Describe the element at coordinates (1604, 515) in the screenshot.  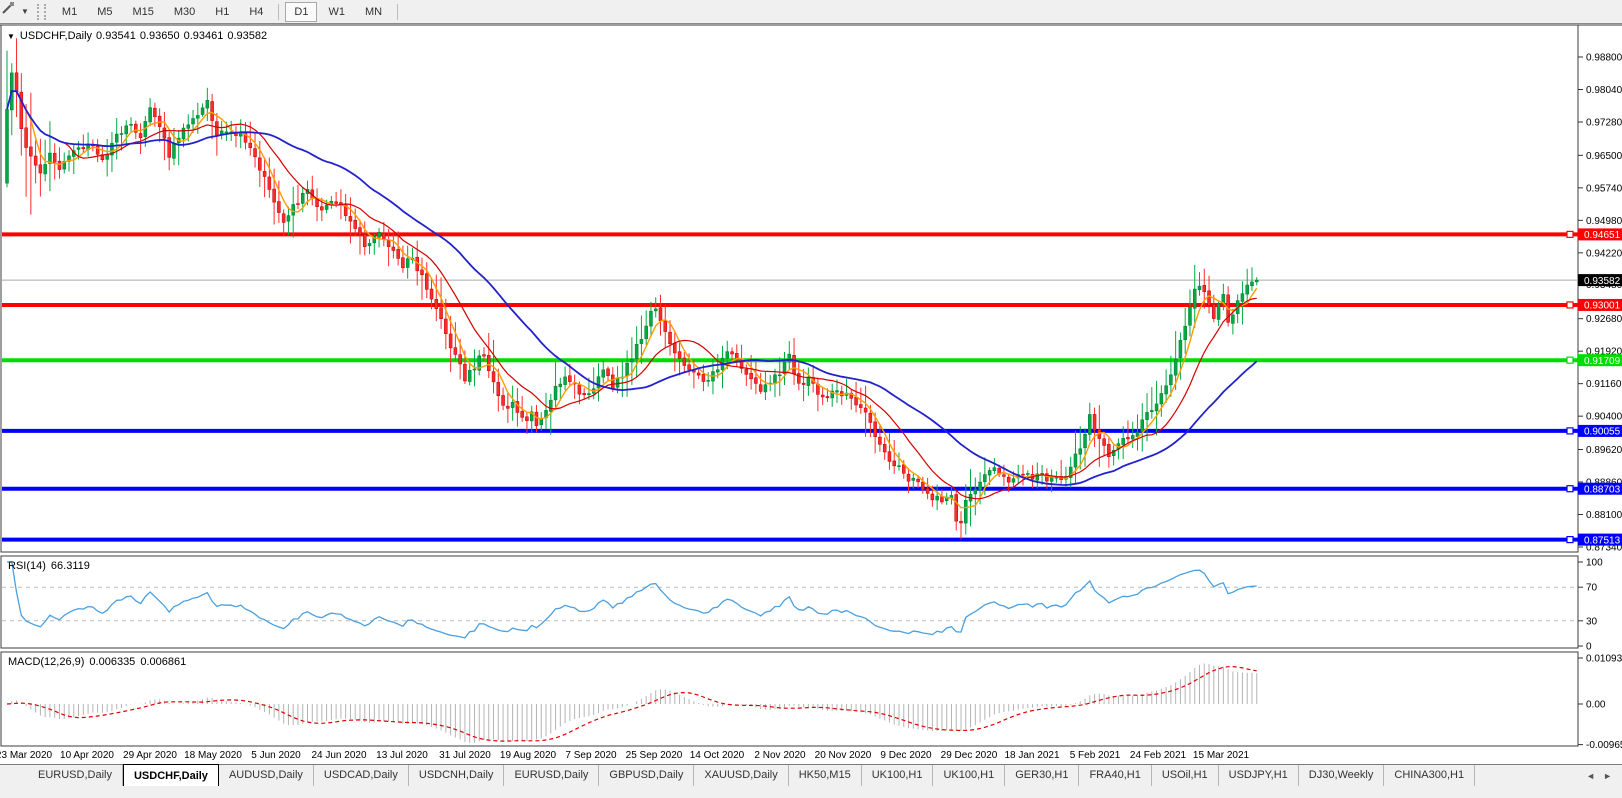
I see `svg-text: 0.88100` at that location.